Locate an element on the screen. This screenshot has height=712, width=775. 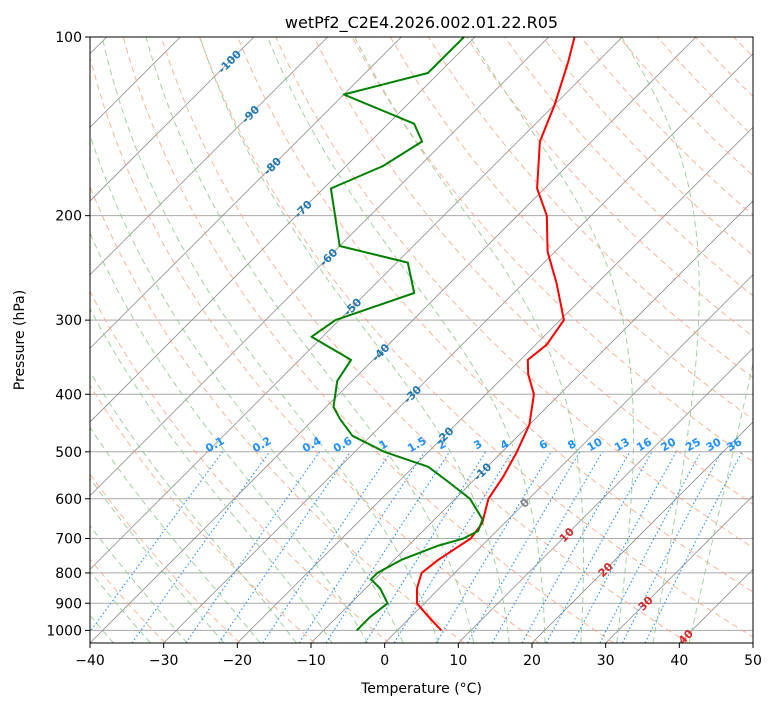
x-tick-label: 20 is located at coordinates (532, 661).